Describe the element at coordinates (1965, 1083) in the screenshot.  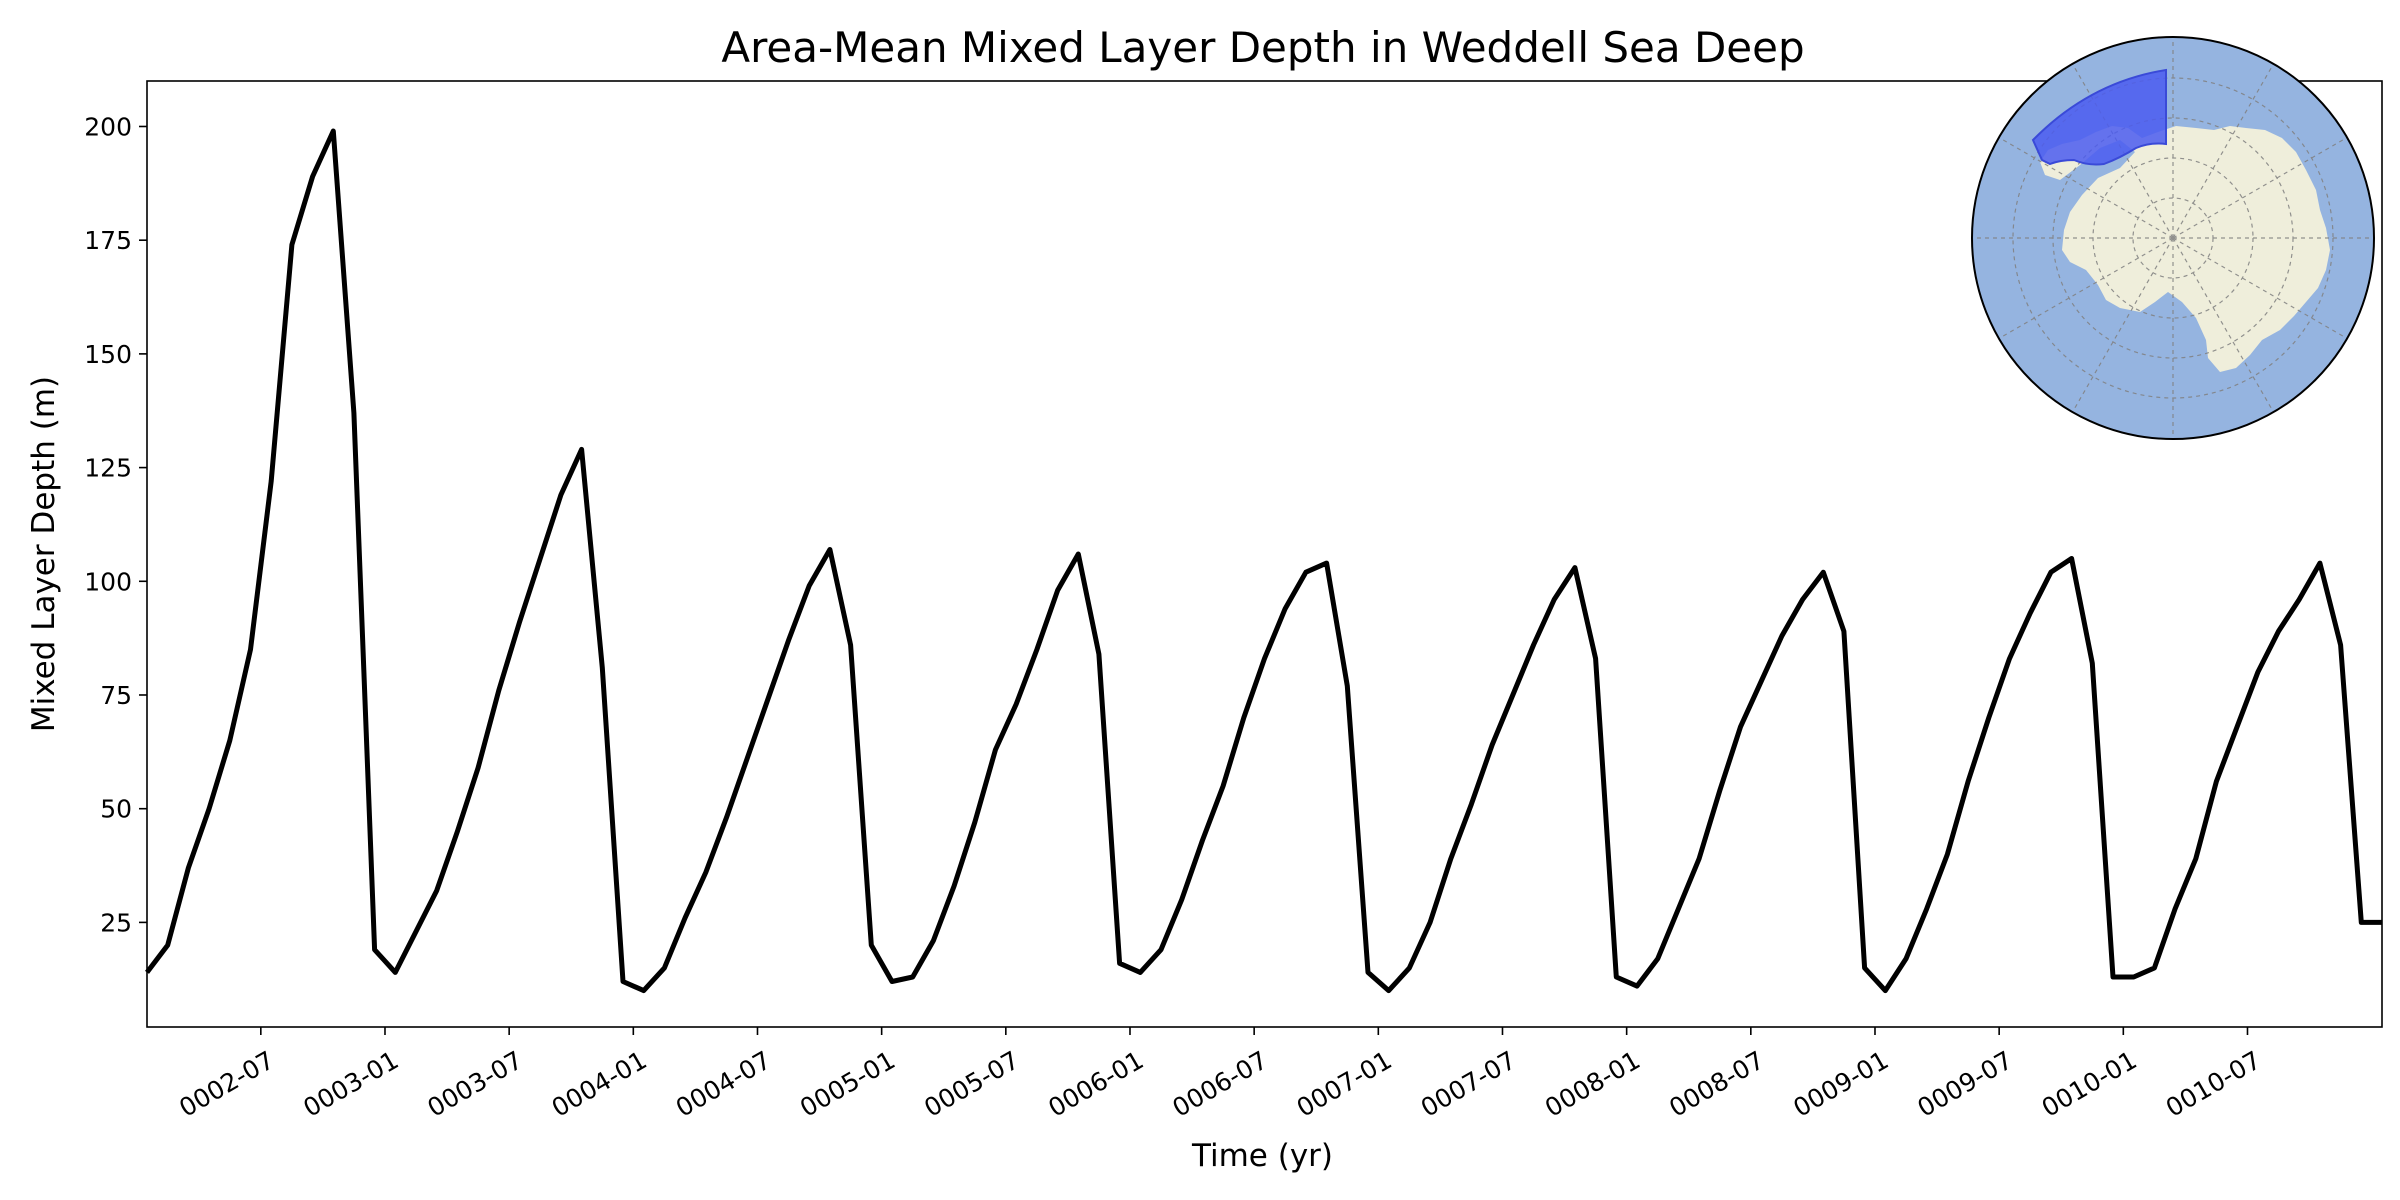
I see `x-tick-label: 0009-07` at that location.